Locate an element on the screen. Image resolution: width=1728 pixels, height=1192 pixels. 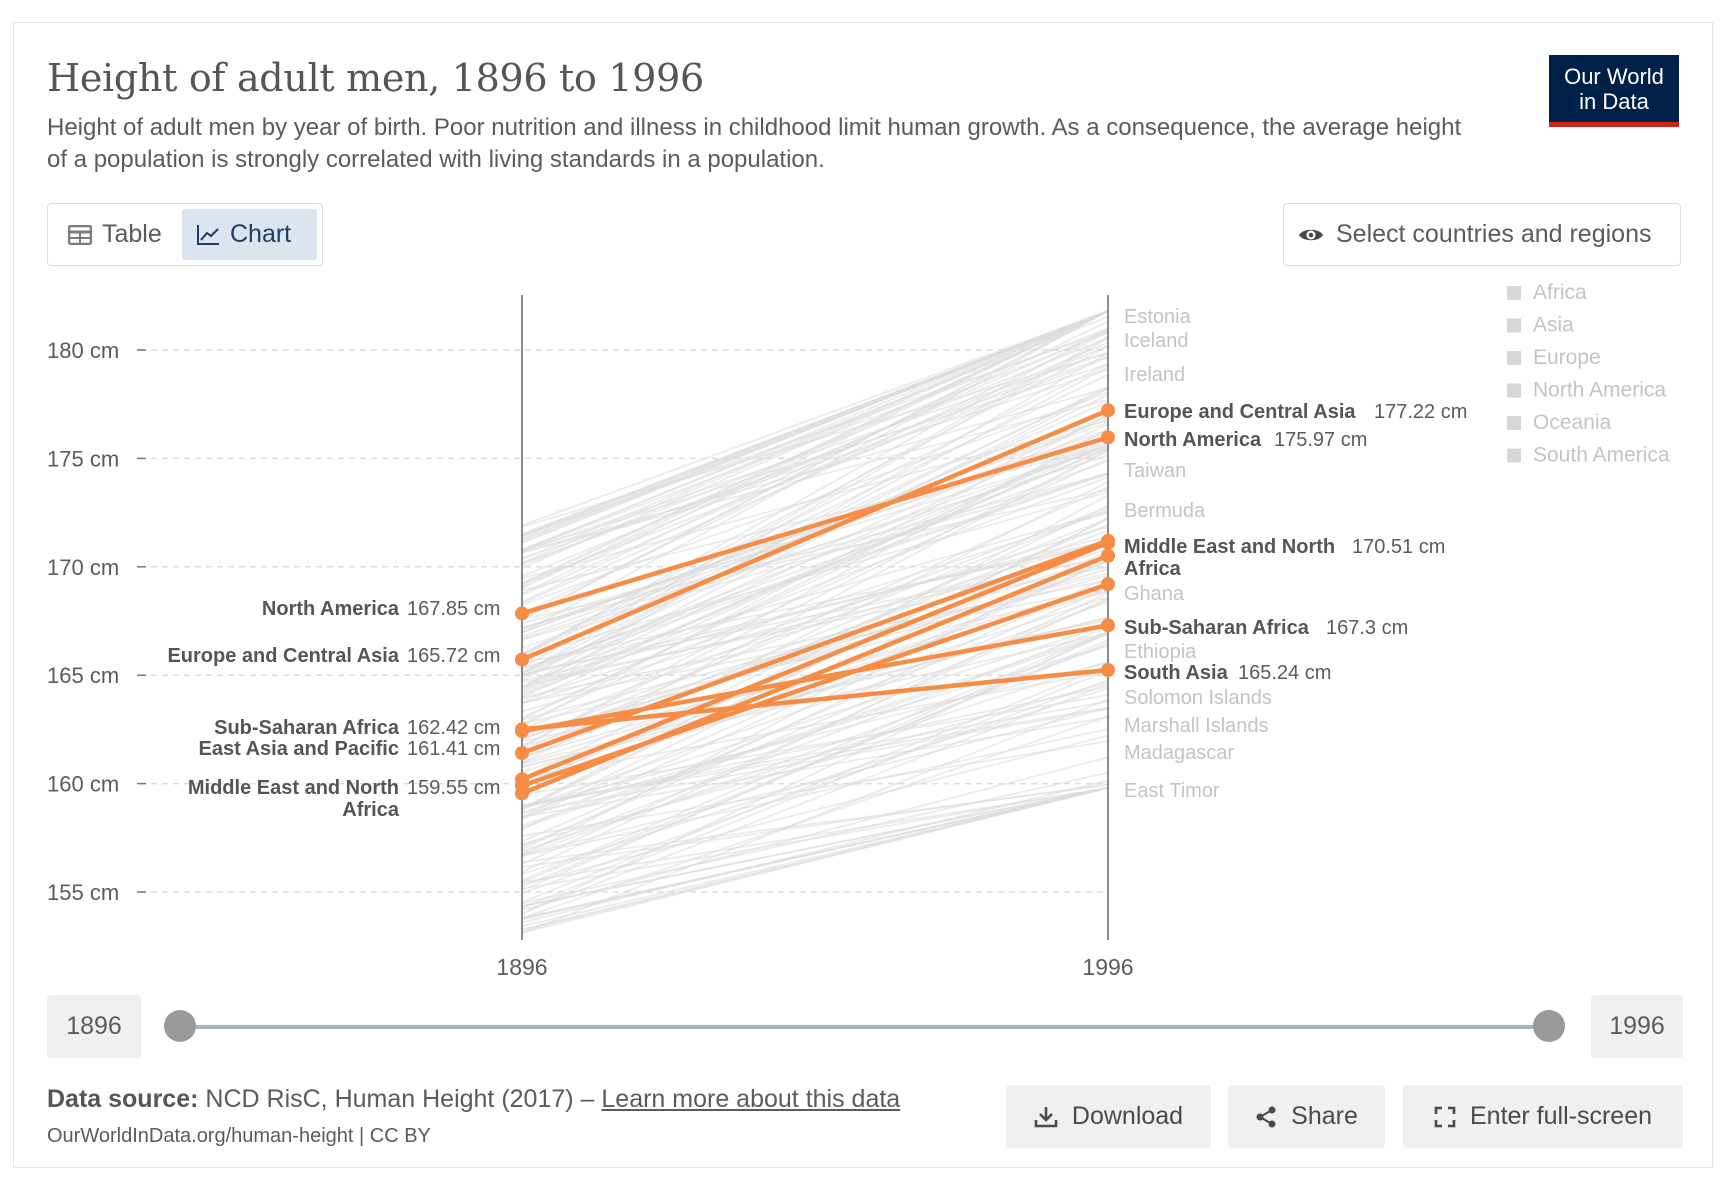
download-button: Download is located at coordinates (1108, 1116).